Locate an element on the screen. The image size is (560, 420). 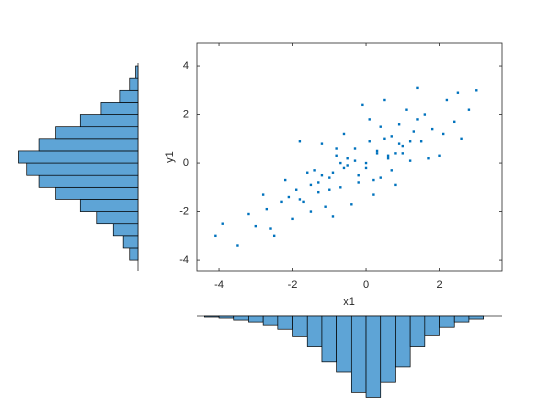
y-tick-label: -2 is located at coordinates (184, 211).